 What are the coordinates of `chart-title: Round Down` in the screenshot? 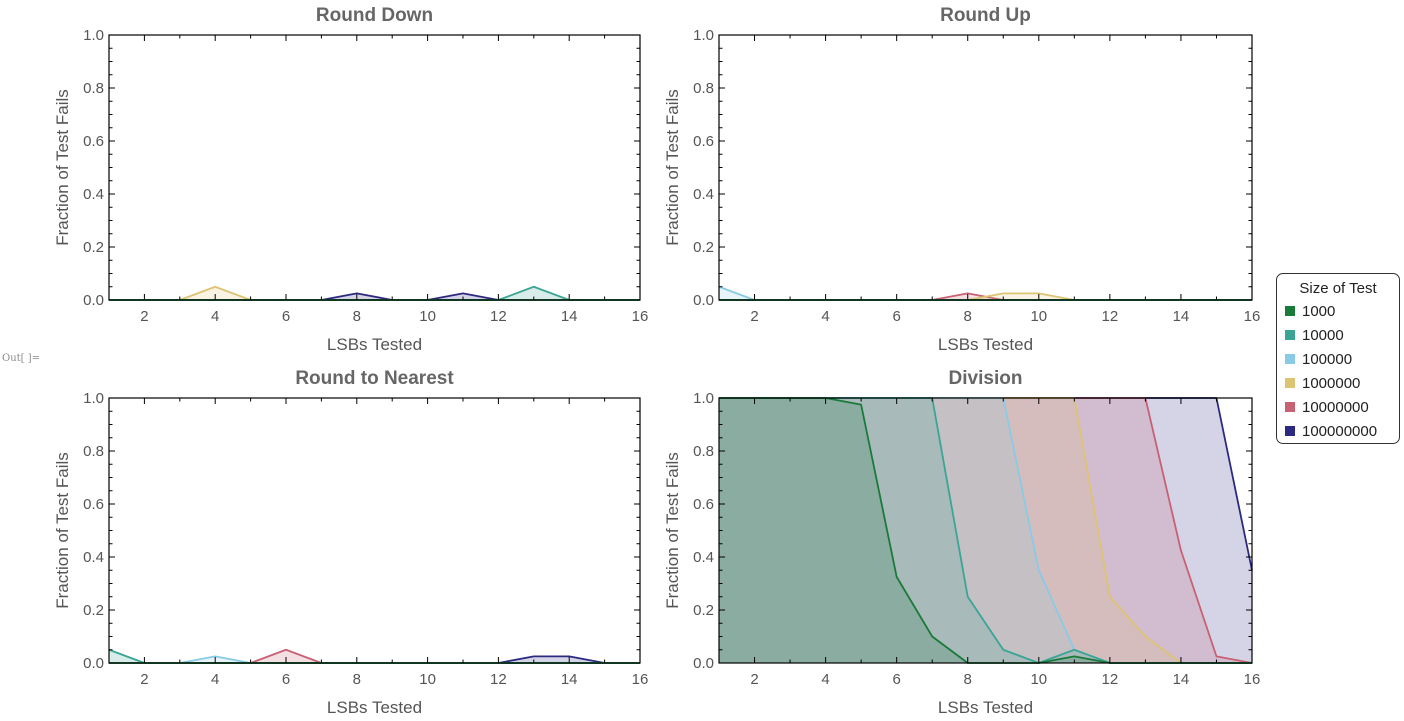 It's located at (374, 15).